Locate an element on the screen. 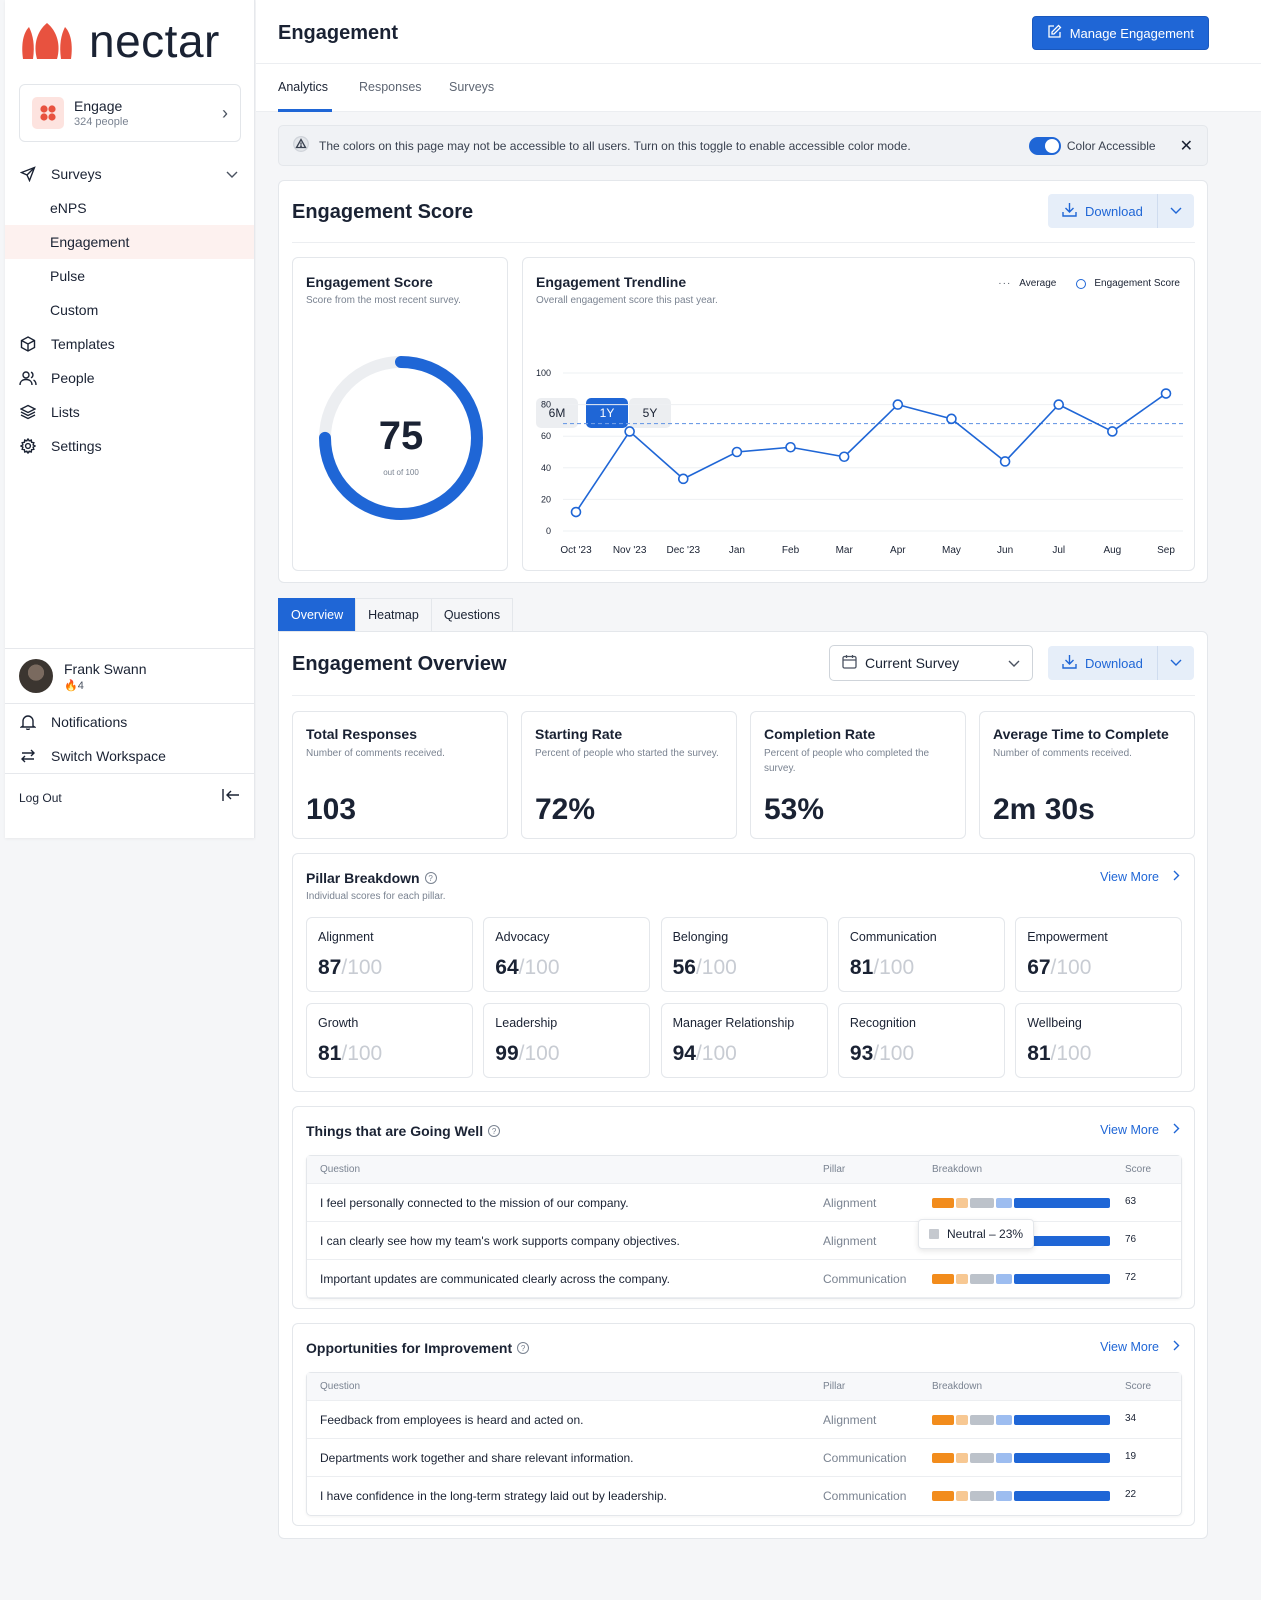  tab-surveys: Surveys is located at coordinates (472, 87).